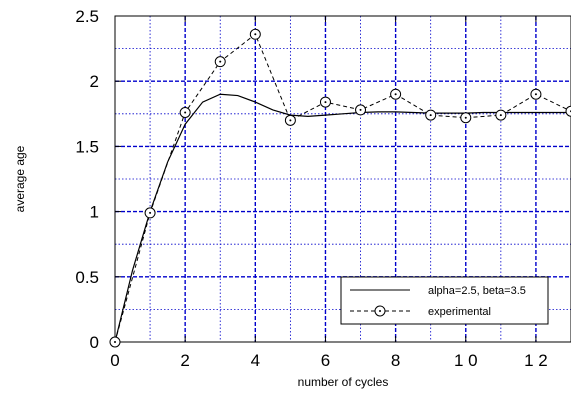 This screenshot has height=398, width=571. I want to click on x-tick-label: 0, so click(114, 360).